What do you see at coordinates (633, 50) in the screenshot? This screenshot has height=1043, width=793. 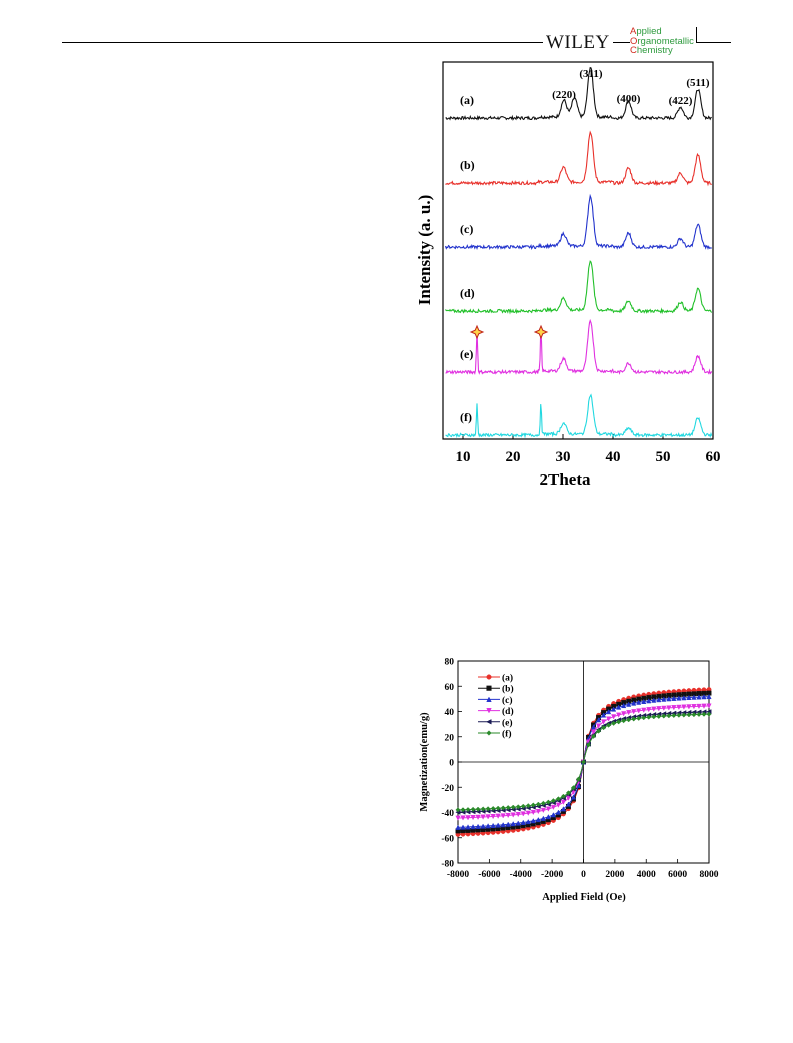 I see `journal-line-3-initial: C` at bounding box center [633, 50].